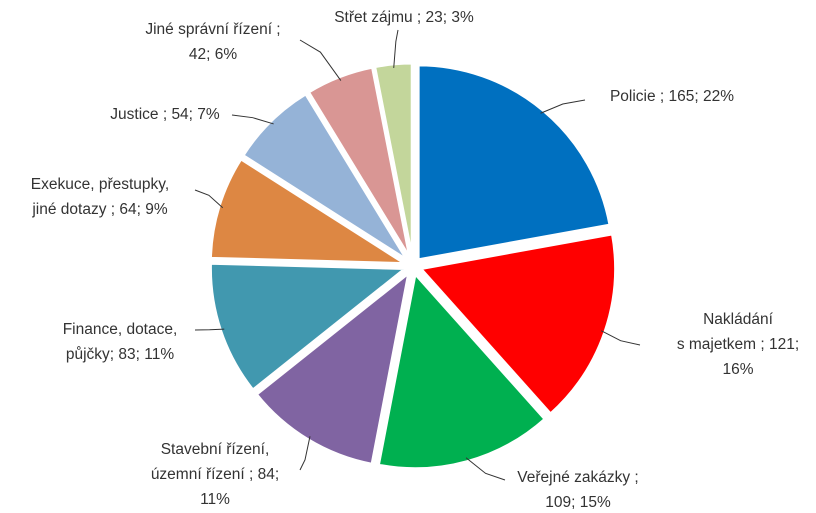 This screenshot has height=513, width=816. What do you see at coordinates (672, 96) in the screenshot?
I see `slice-label: Policie ; 165; 22%` at bounding box center [672, 96].